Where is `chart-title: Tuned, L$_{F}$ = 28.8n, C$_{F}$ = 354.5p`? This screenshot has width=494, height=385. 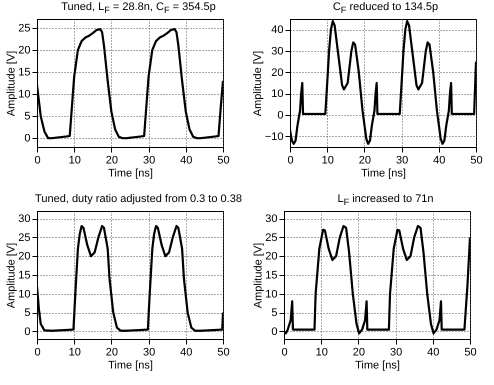
chart-title: Tuned, L$_{F}$ = 28.8n, C$_{F}$ = 354.5p is located at coordinates (138, 8).